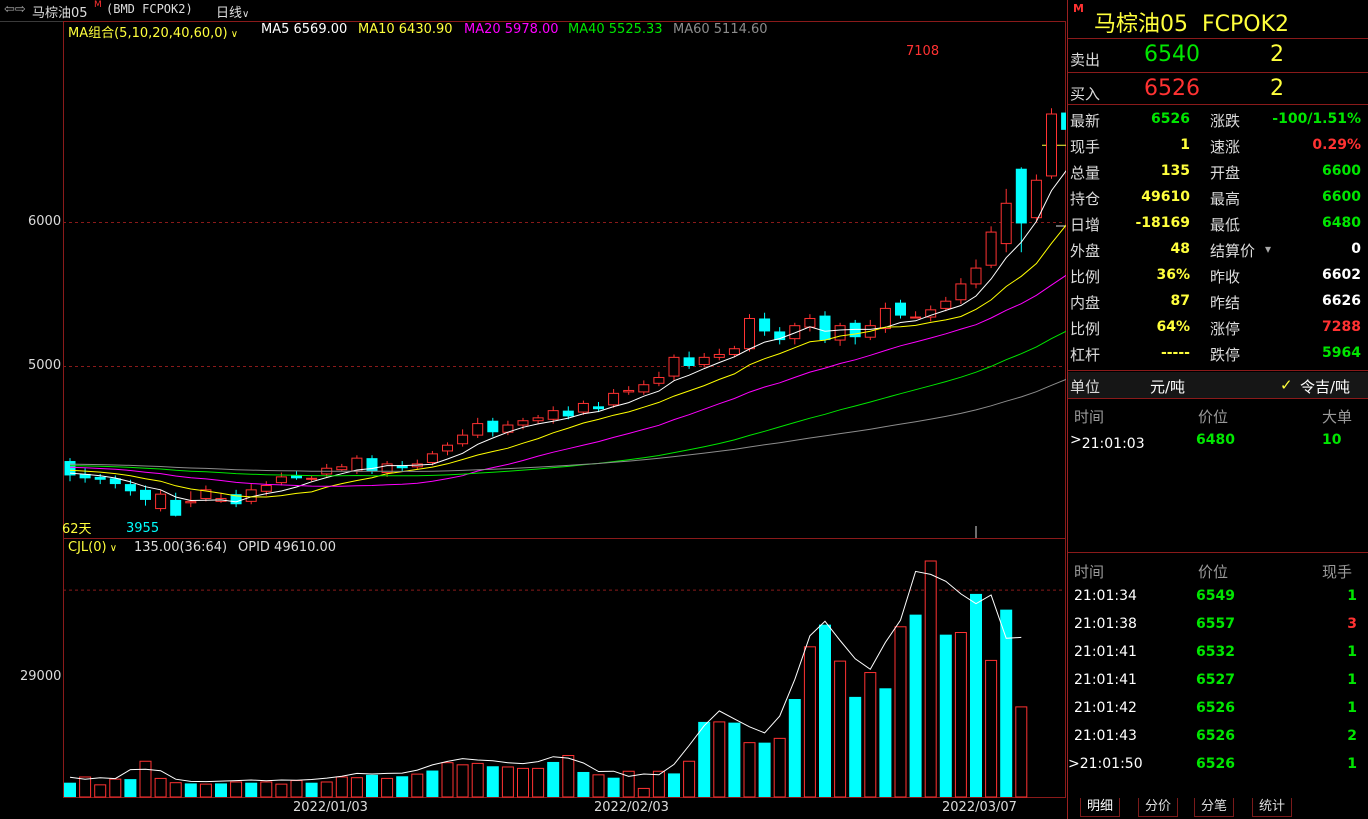  I want to click on tick-price: 6557, so click(1215, 624).